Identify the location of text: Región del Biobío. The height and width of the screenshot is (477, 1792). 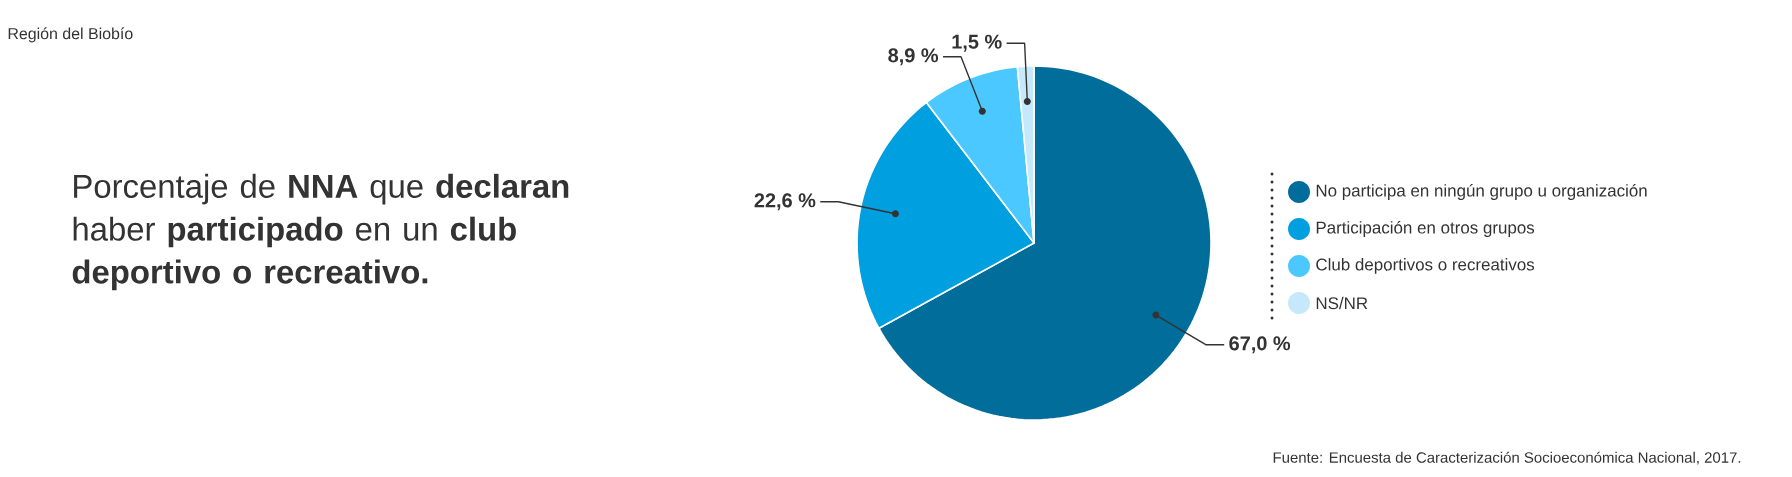
(70, 35).